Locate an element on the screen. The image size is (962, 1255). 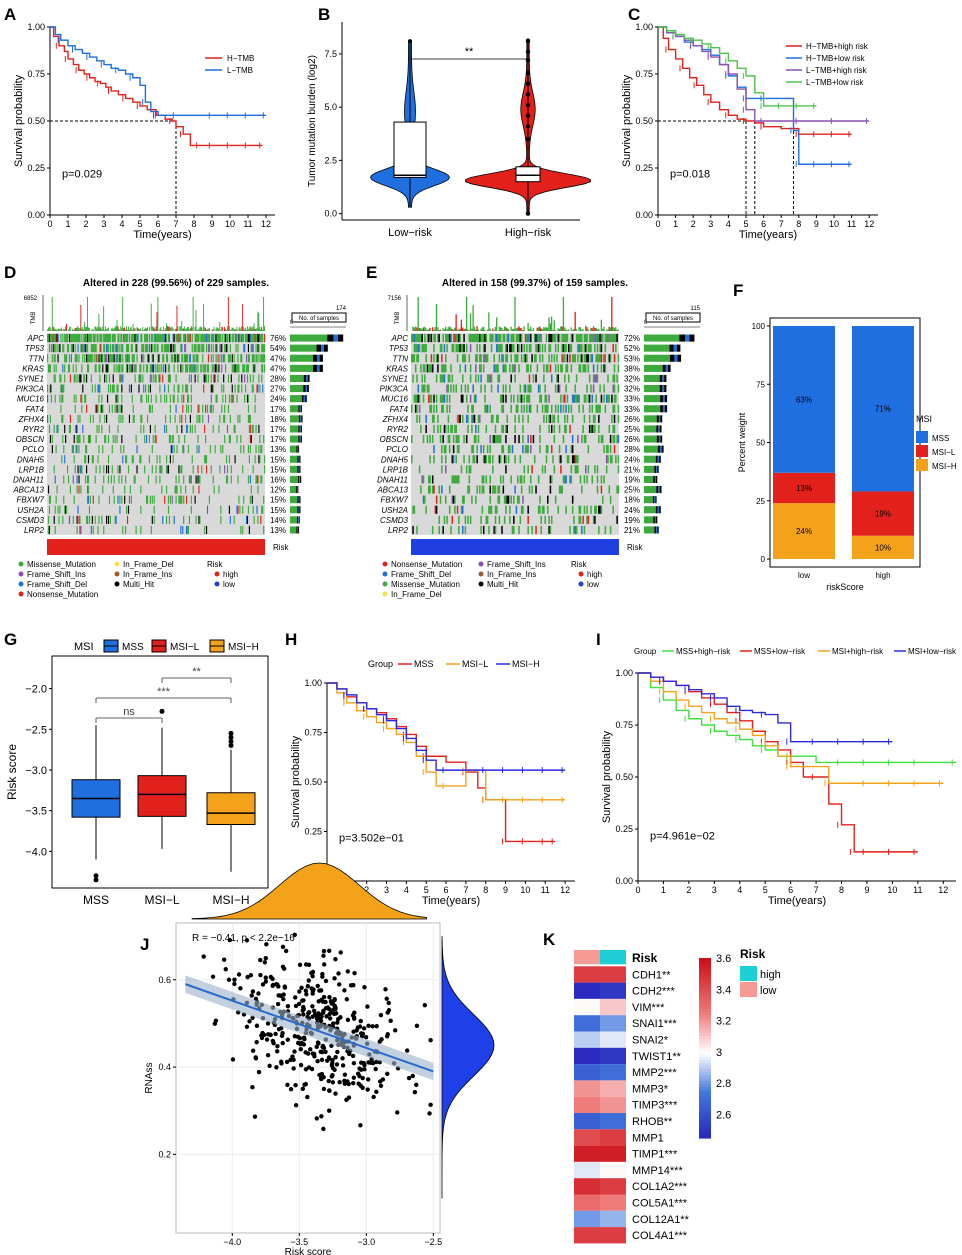
percent-label-D: 27% is located at coordinates (278, 389).